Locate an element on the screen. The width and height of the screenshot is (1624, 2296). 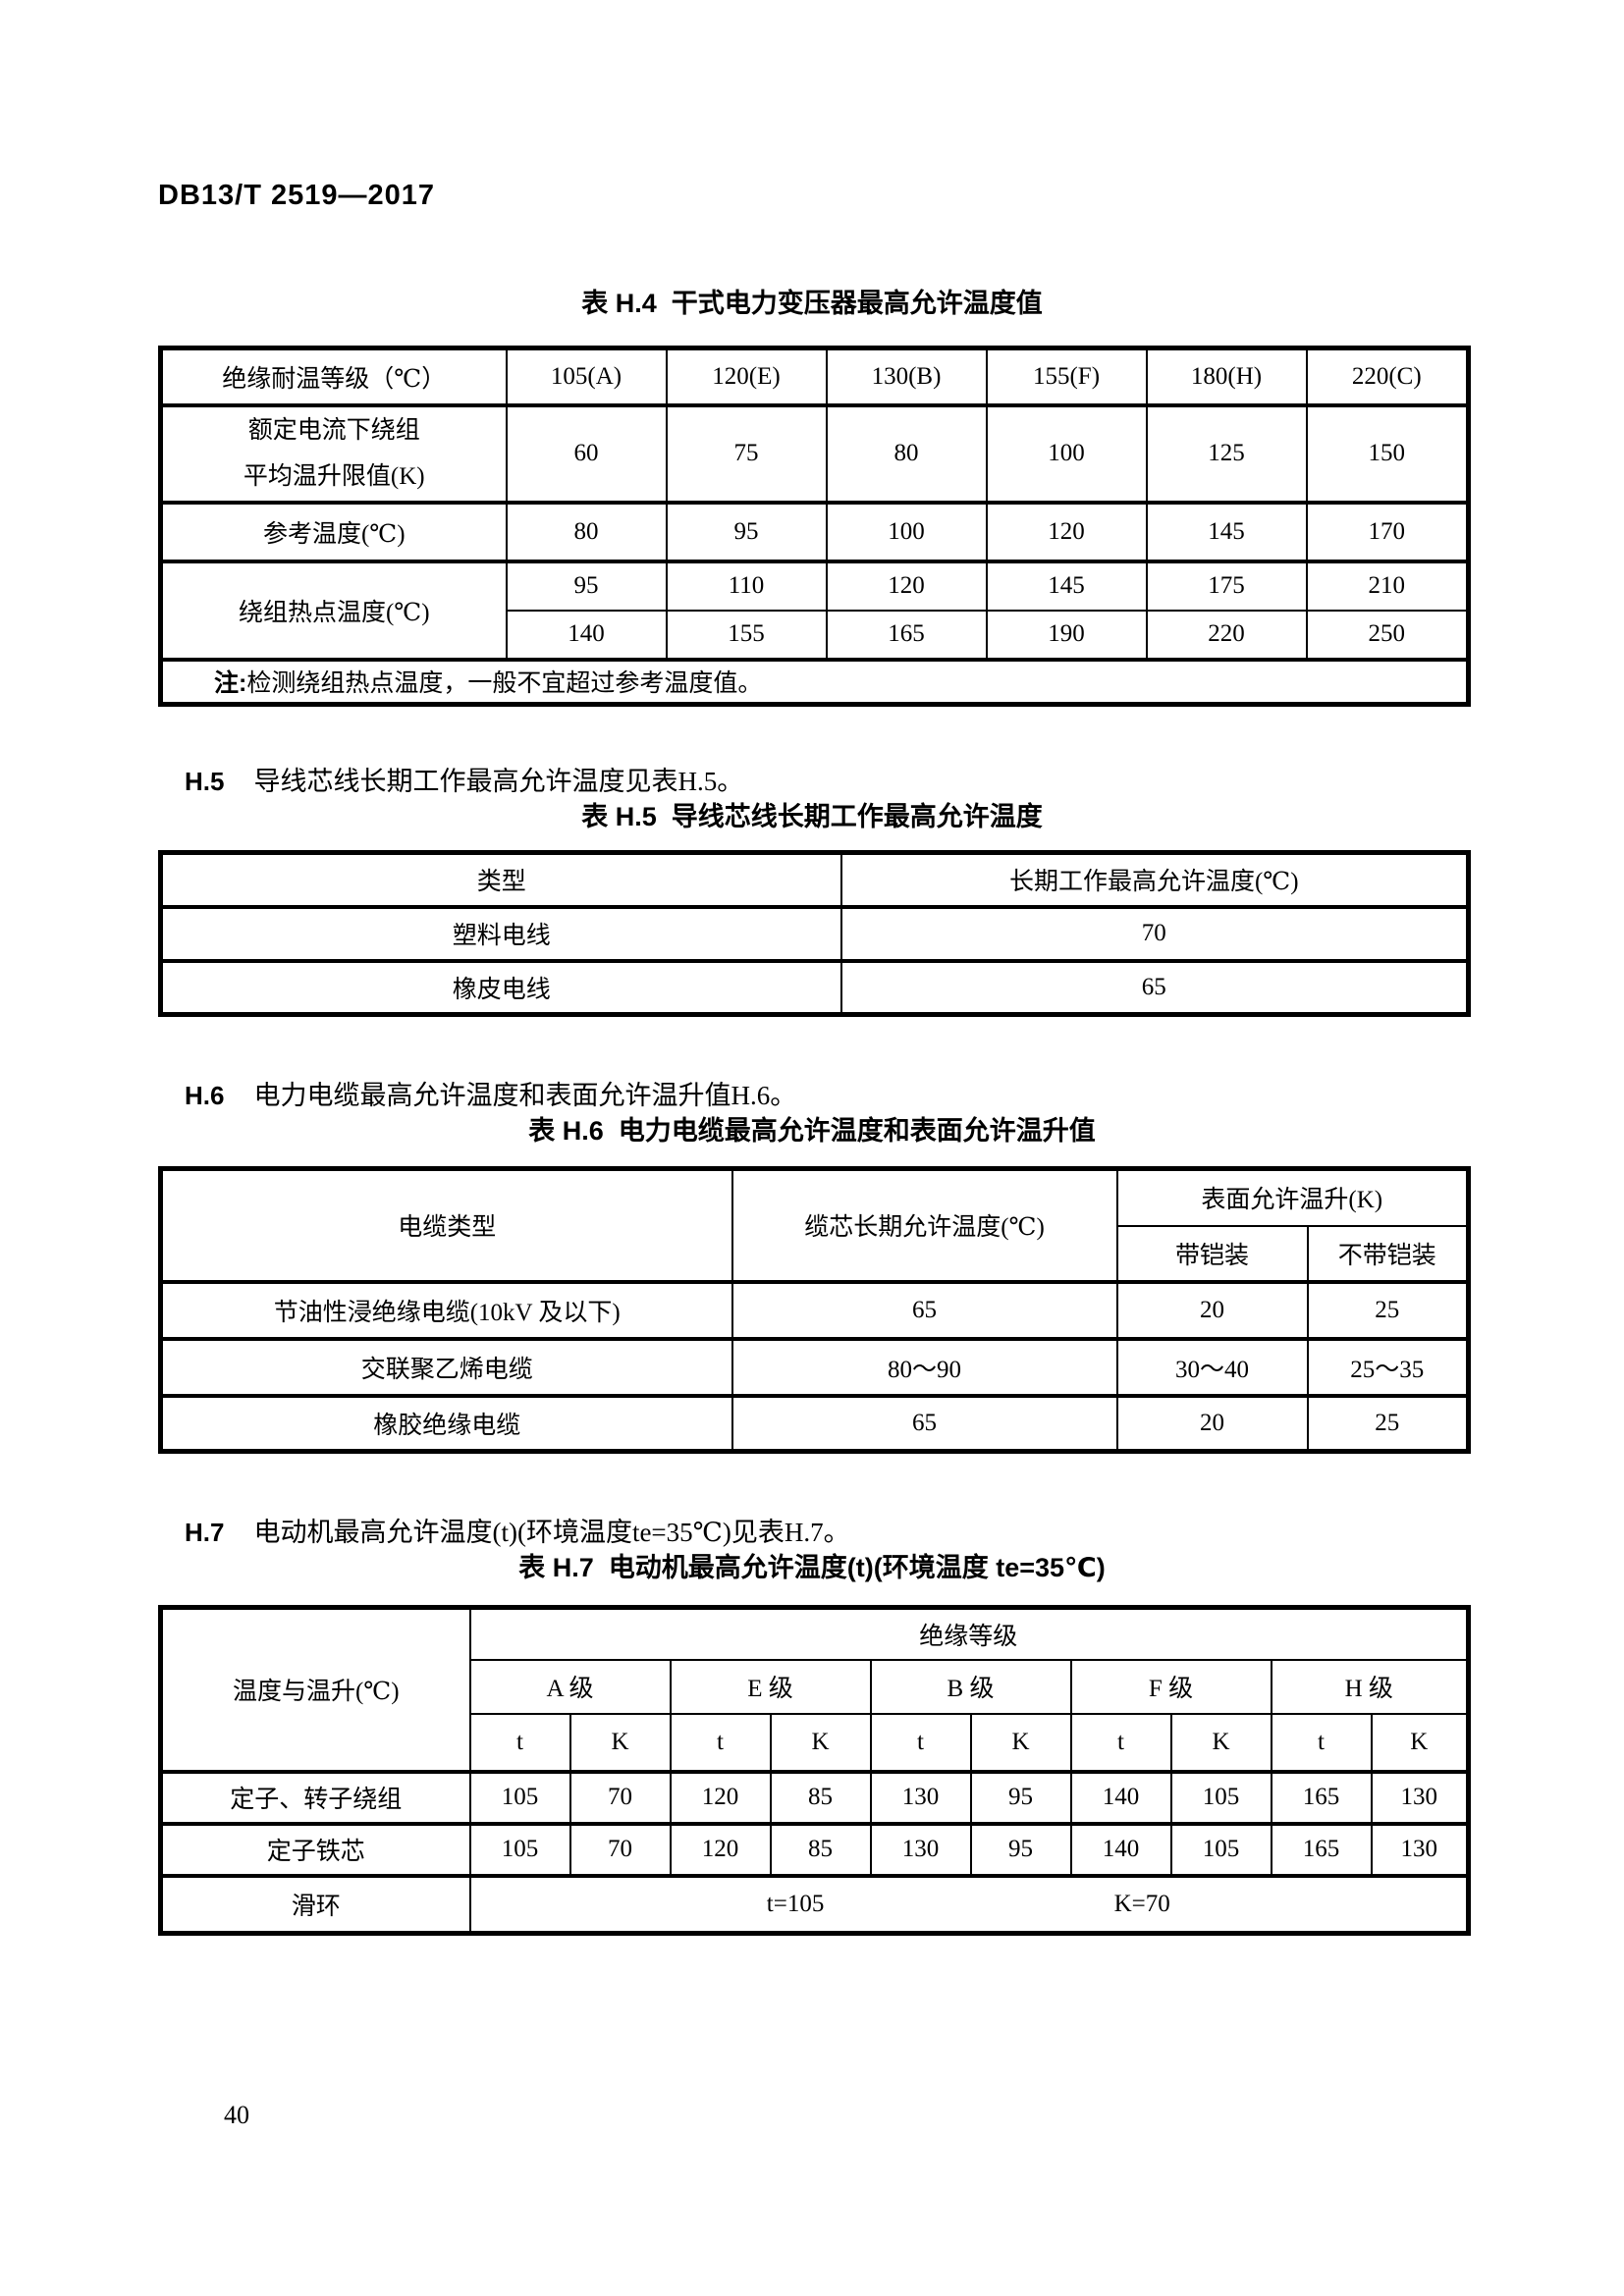
h4-cell: 175 is located at coordinates (1226, 586).